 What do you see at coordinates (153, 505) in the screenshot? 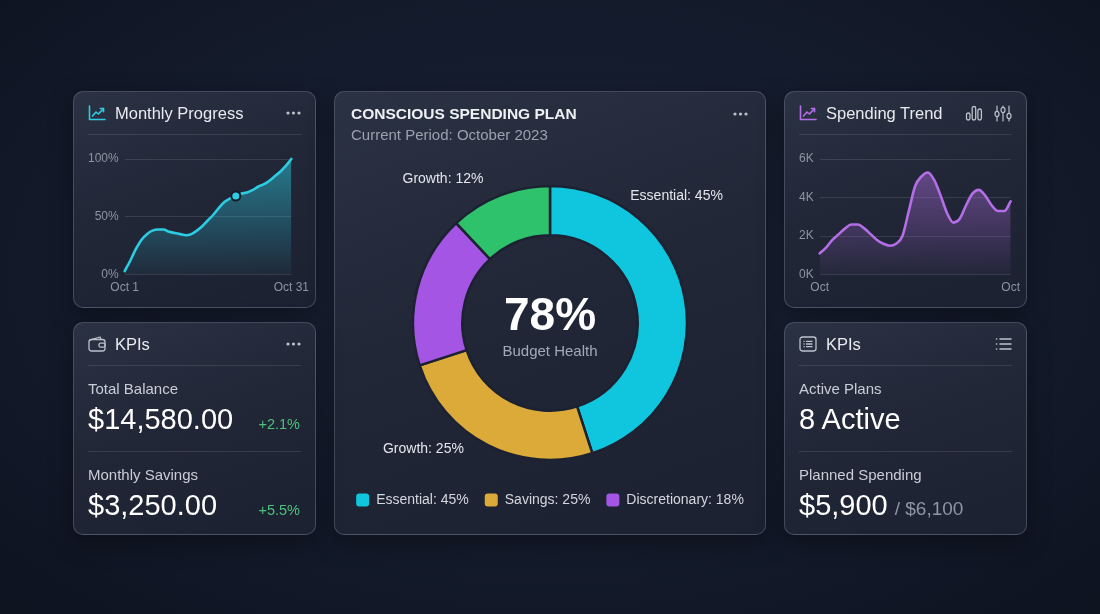
I see `text: $3,250.00` at bounding box center [153, 505].